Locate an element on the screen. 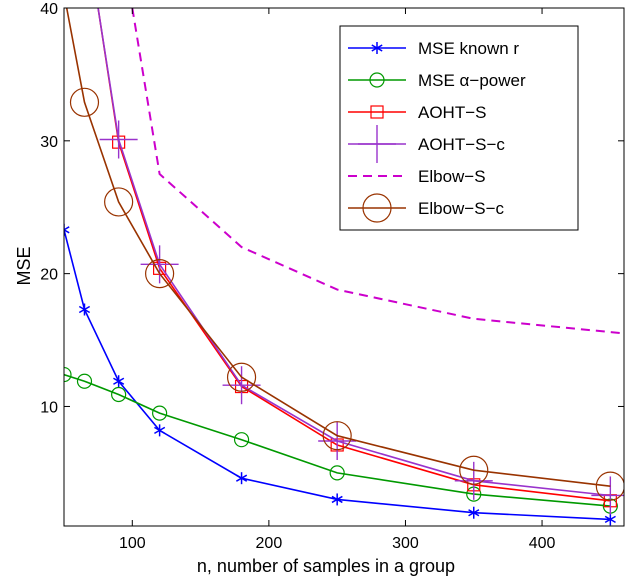  legend-item-aoht-s-c: AOHT−S−c is located at coordinates (426, 144).